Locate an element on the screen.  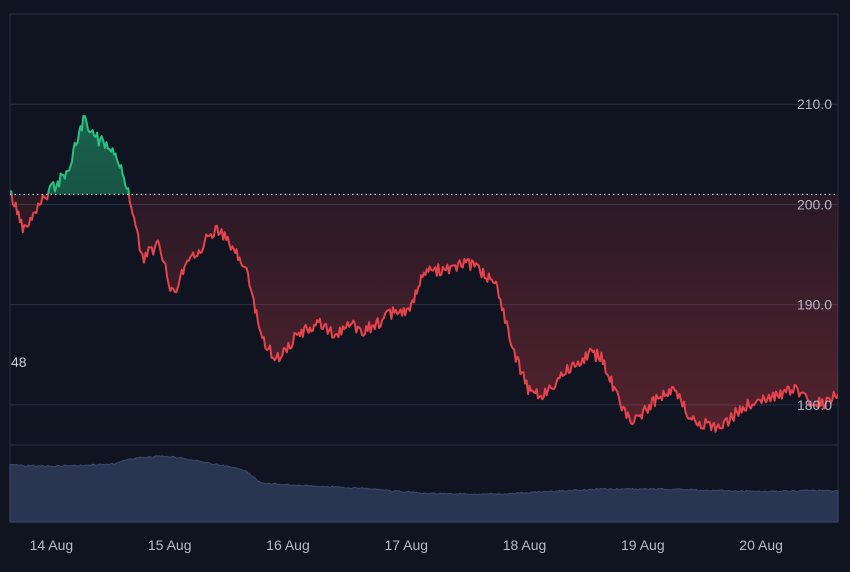
y-tick-label: 180.0 is located at coordinates (814, 405).